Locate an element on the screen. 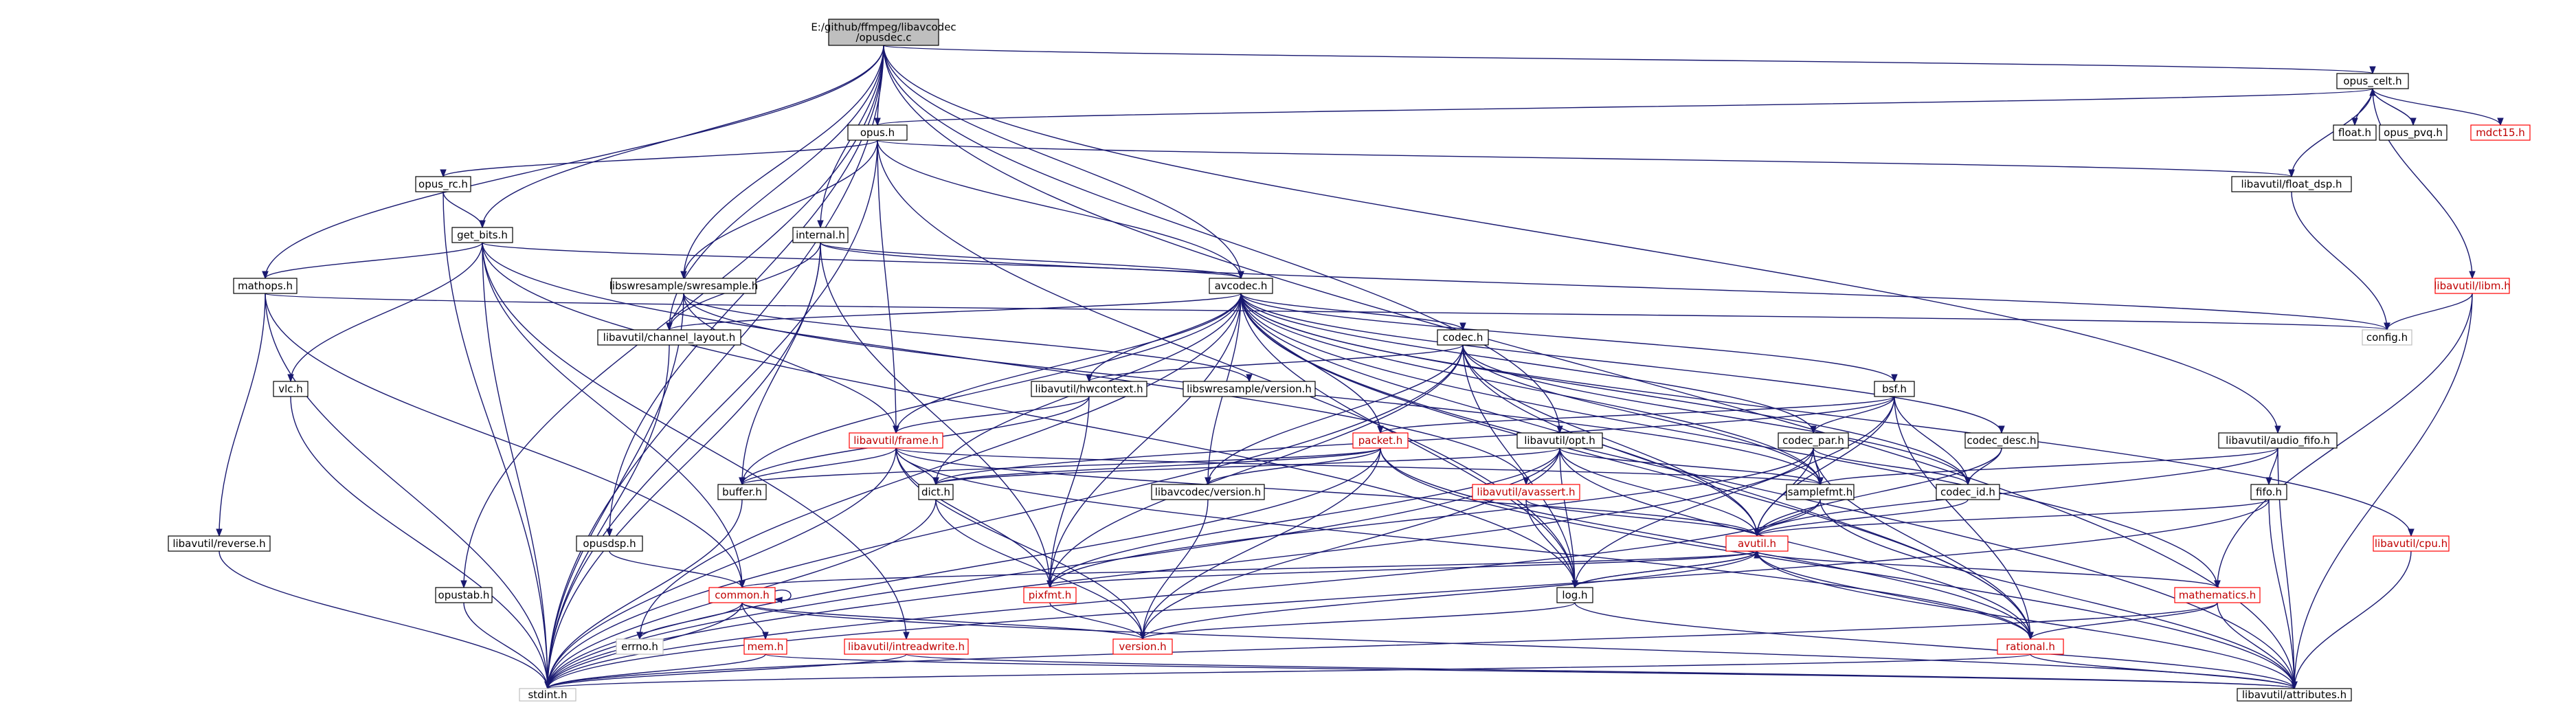  edge-opus-to-swresample is located at coordinates (779, 210).